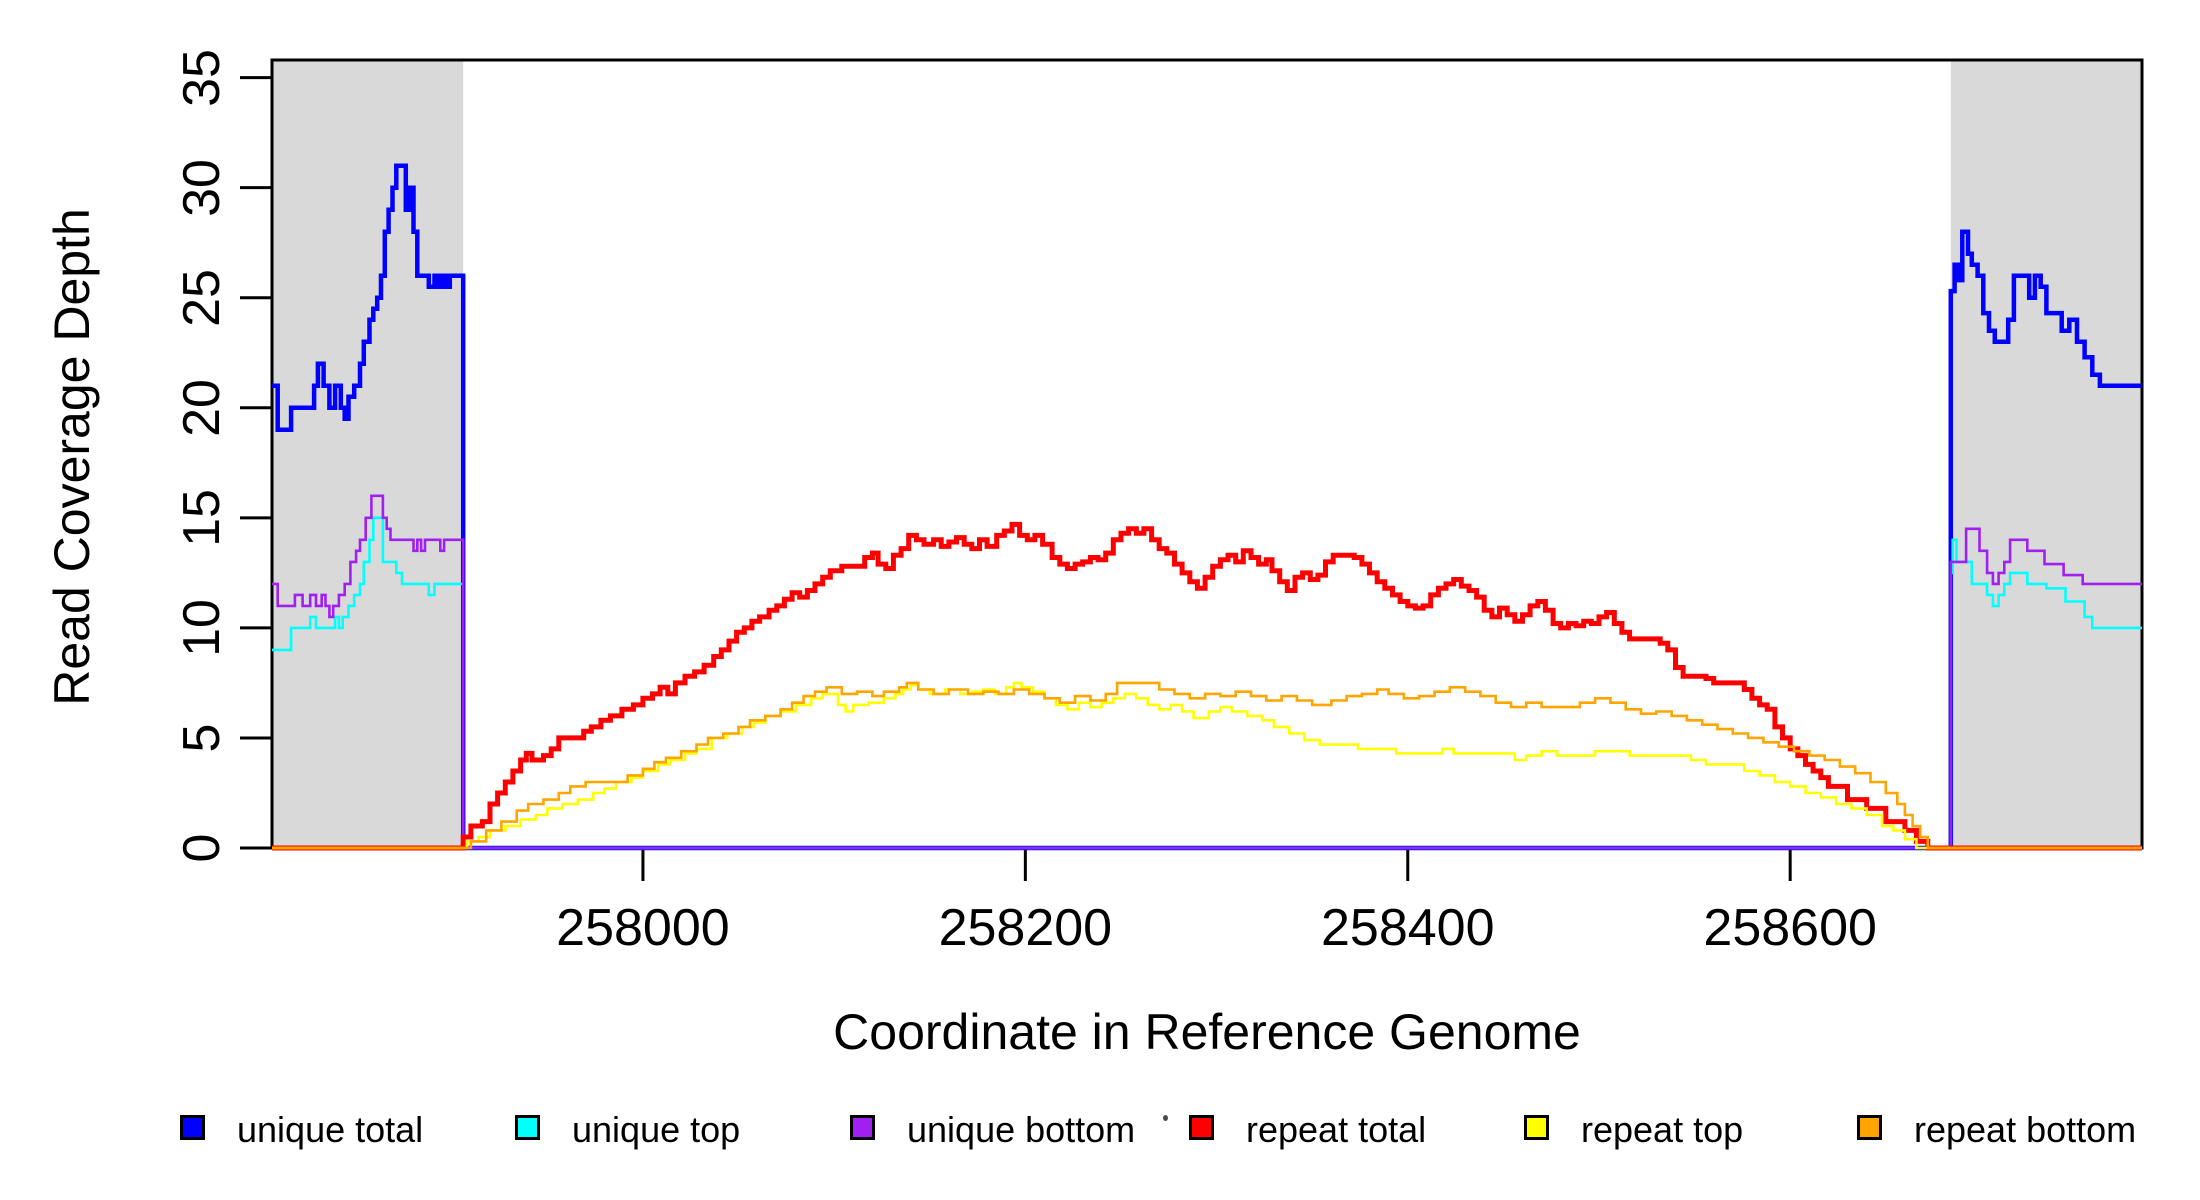  Describe the element at coordinates (643, 928) in the screenshot. I see `x-tick-label: 258000` at that location.